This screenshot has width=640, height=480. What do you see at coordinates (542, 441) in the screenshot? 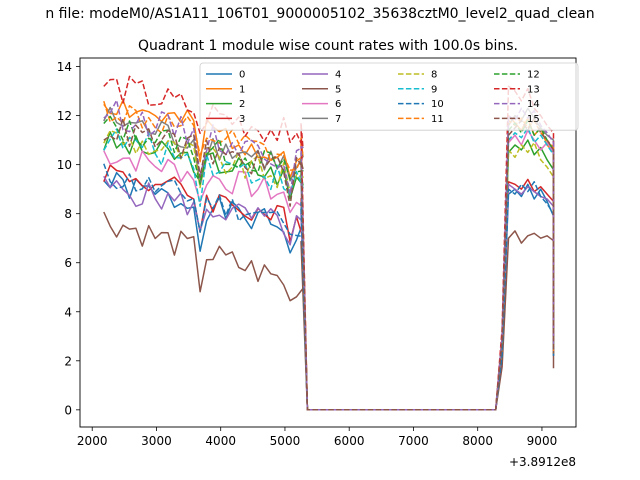
I see `x-tick-label: 9000` at bounding box center [542, 441].